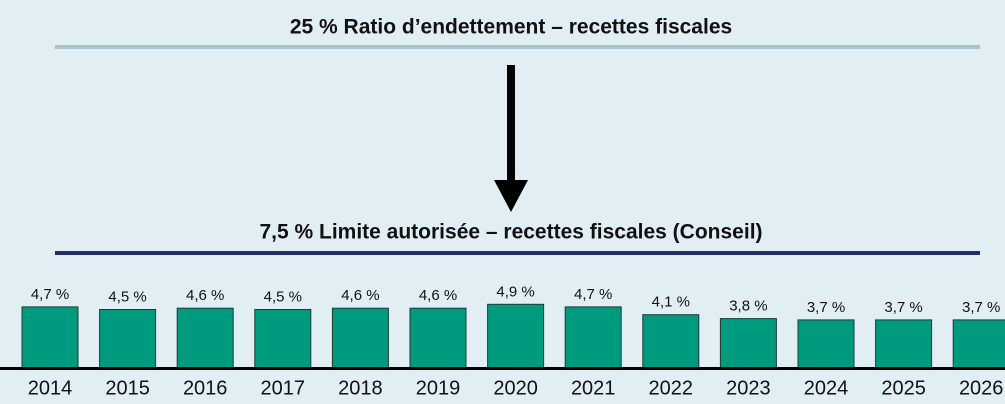  I want to click on x-tick-label: 2017, so click(283, 388).